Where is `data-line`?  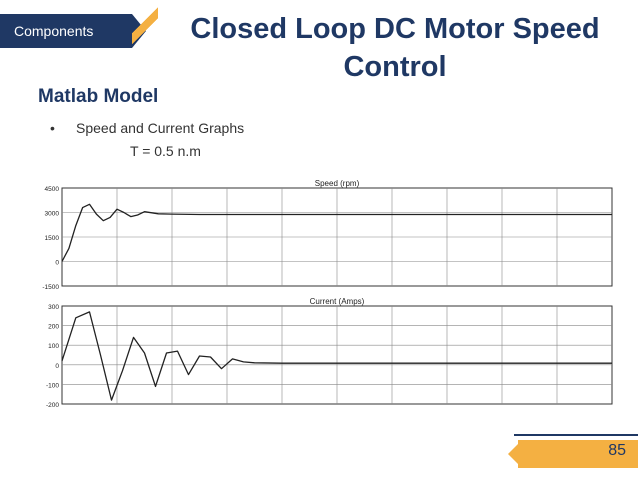
data-line is located at coordinates (336, 232).